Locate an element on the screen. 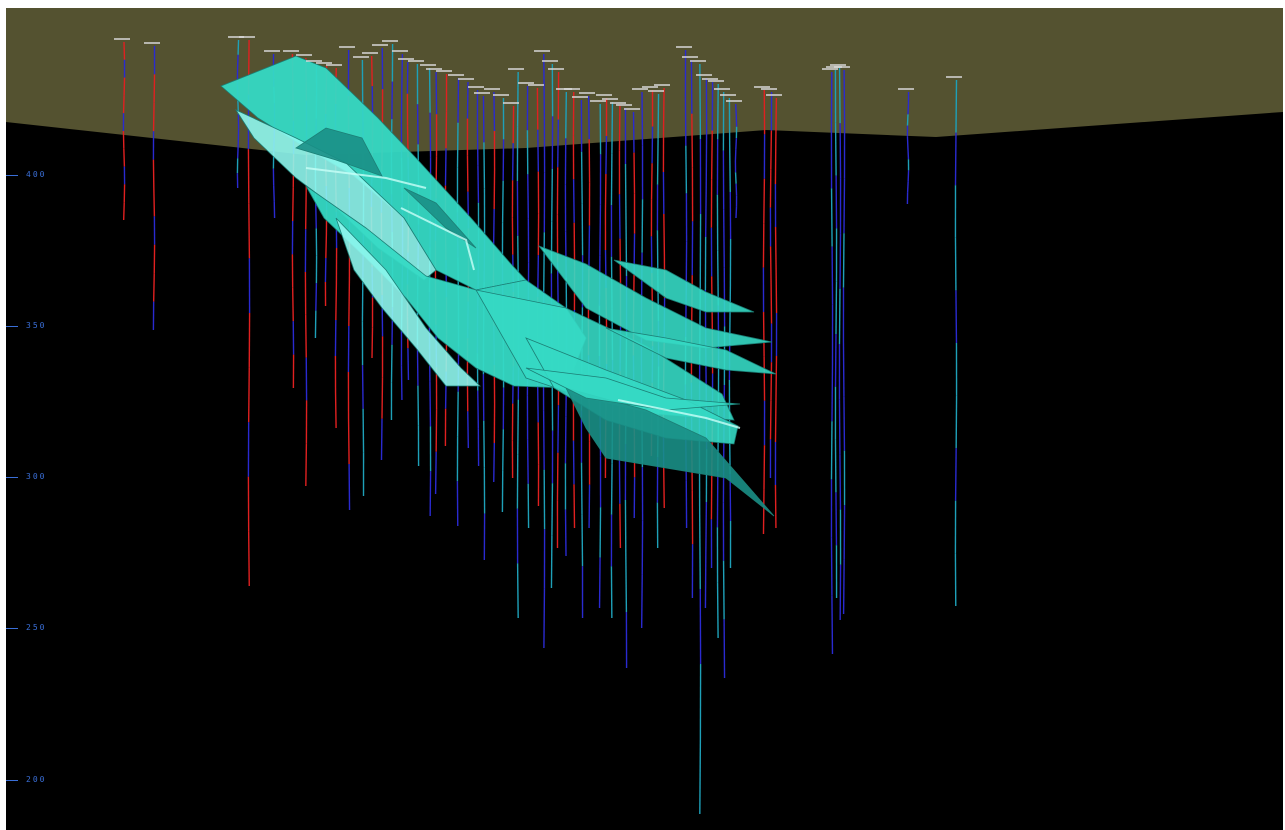  elevation-label-350: 350 is located at coordinates (36, 325).